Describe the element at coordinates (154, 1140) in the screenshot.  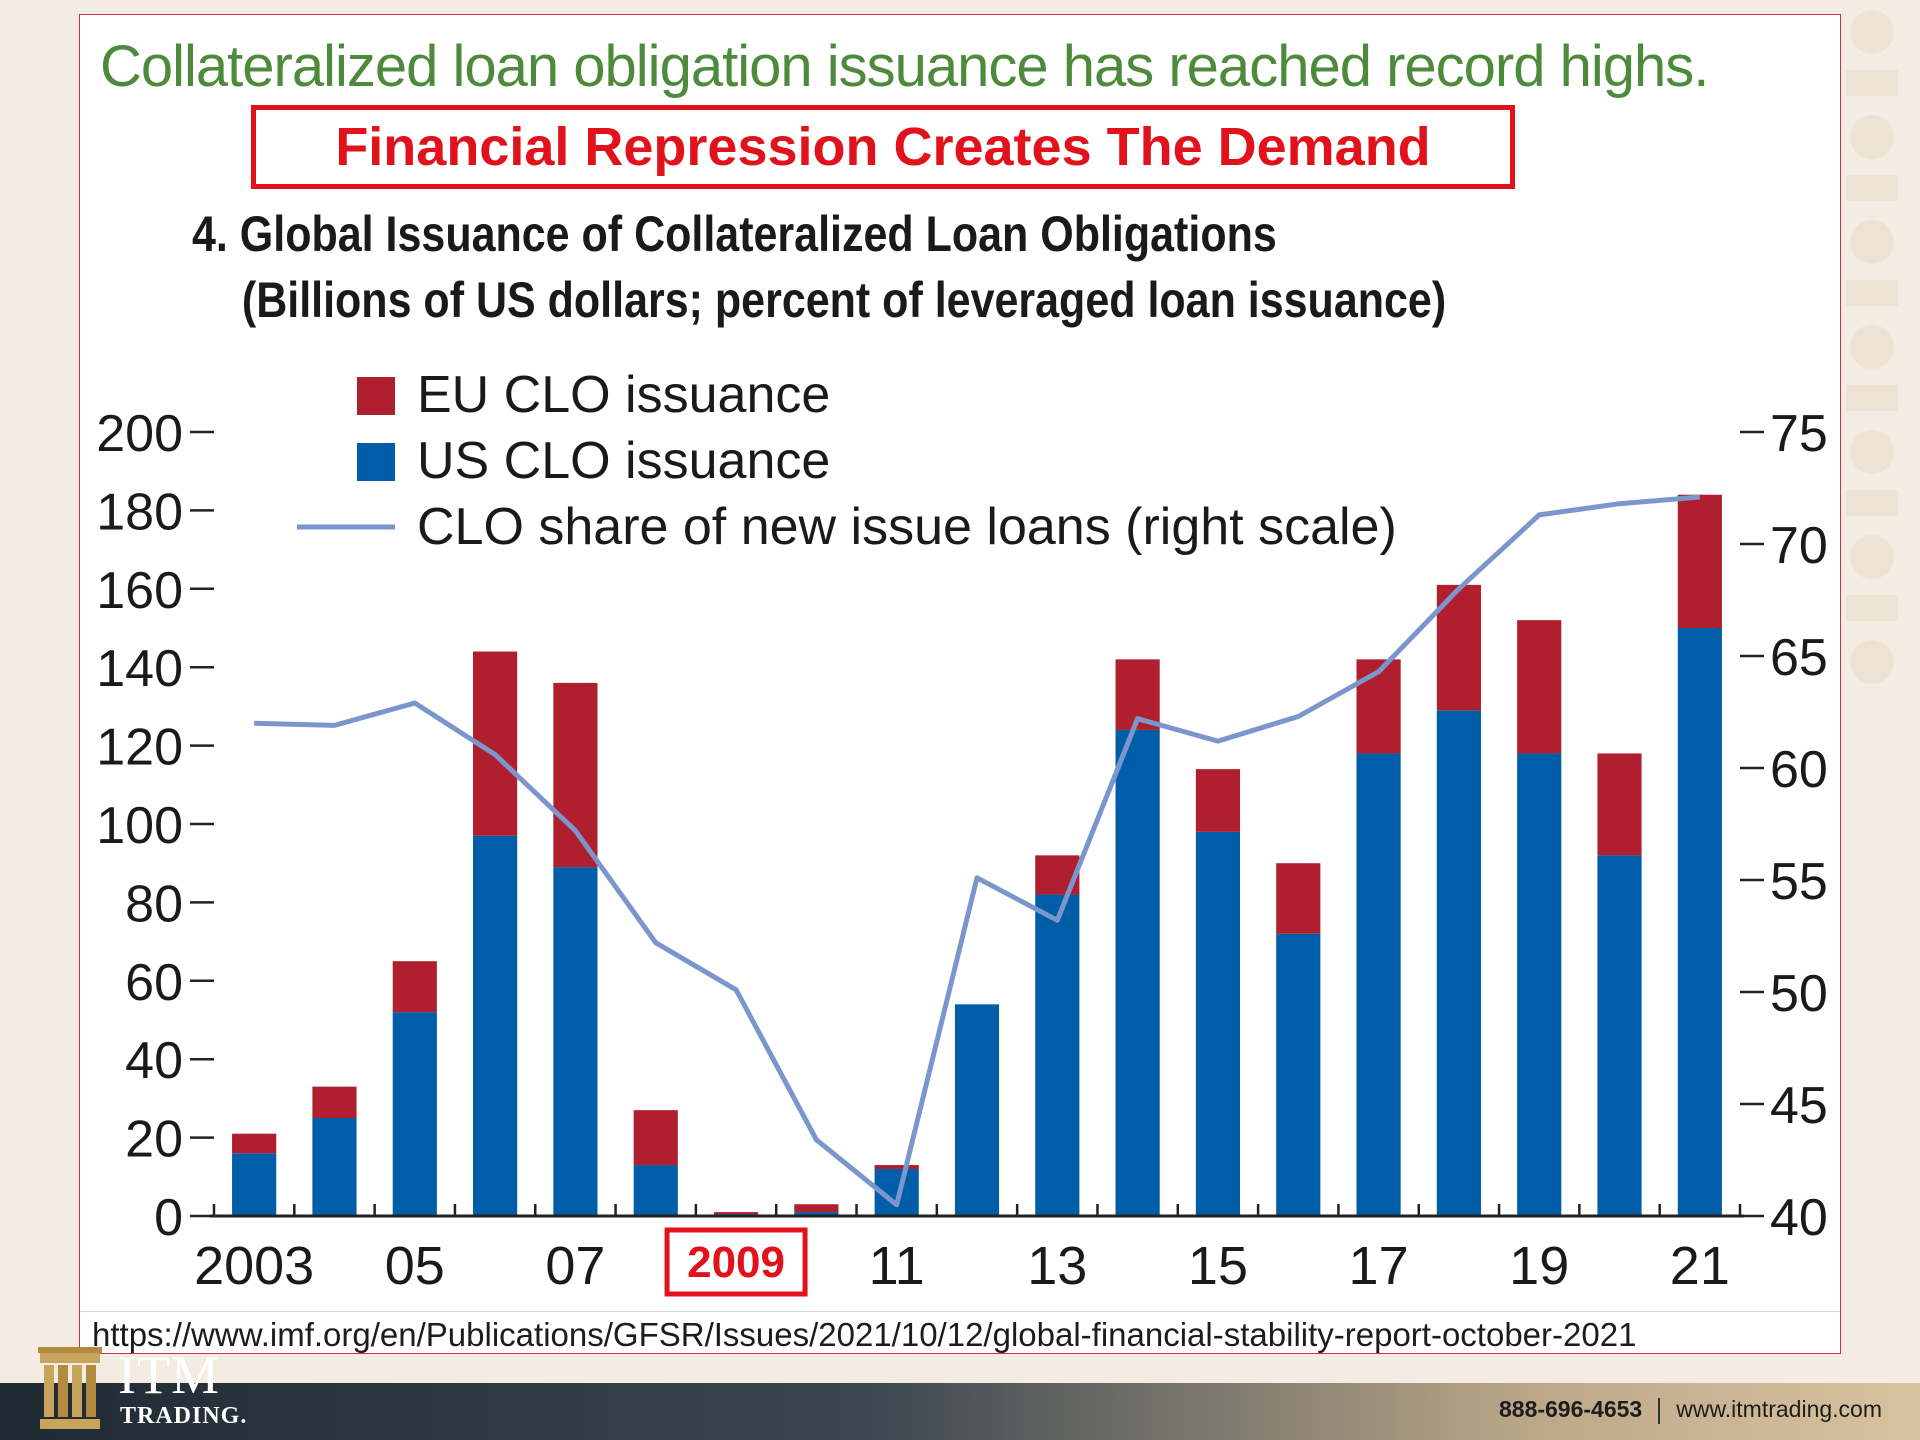
I see `y-left-tick-label: 20` at that location.